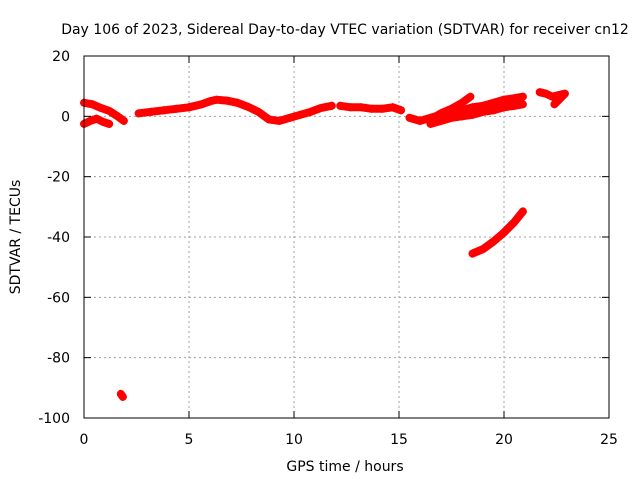  Describe the element at coordinates (58, 298) in the screenshot. I see `y-tick-label: -60` at that location.